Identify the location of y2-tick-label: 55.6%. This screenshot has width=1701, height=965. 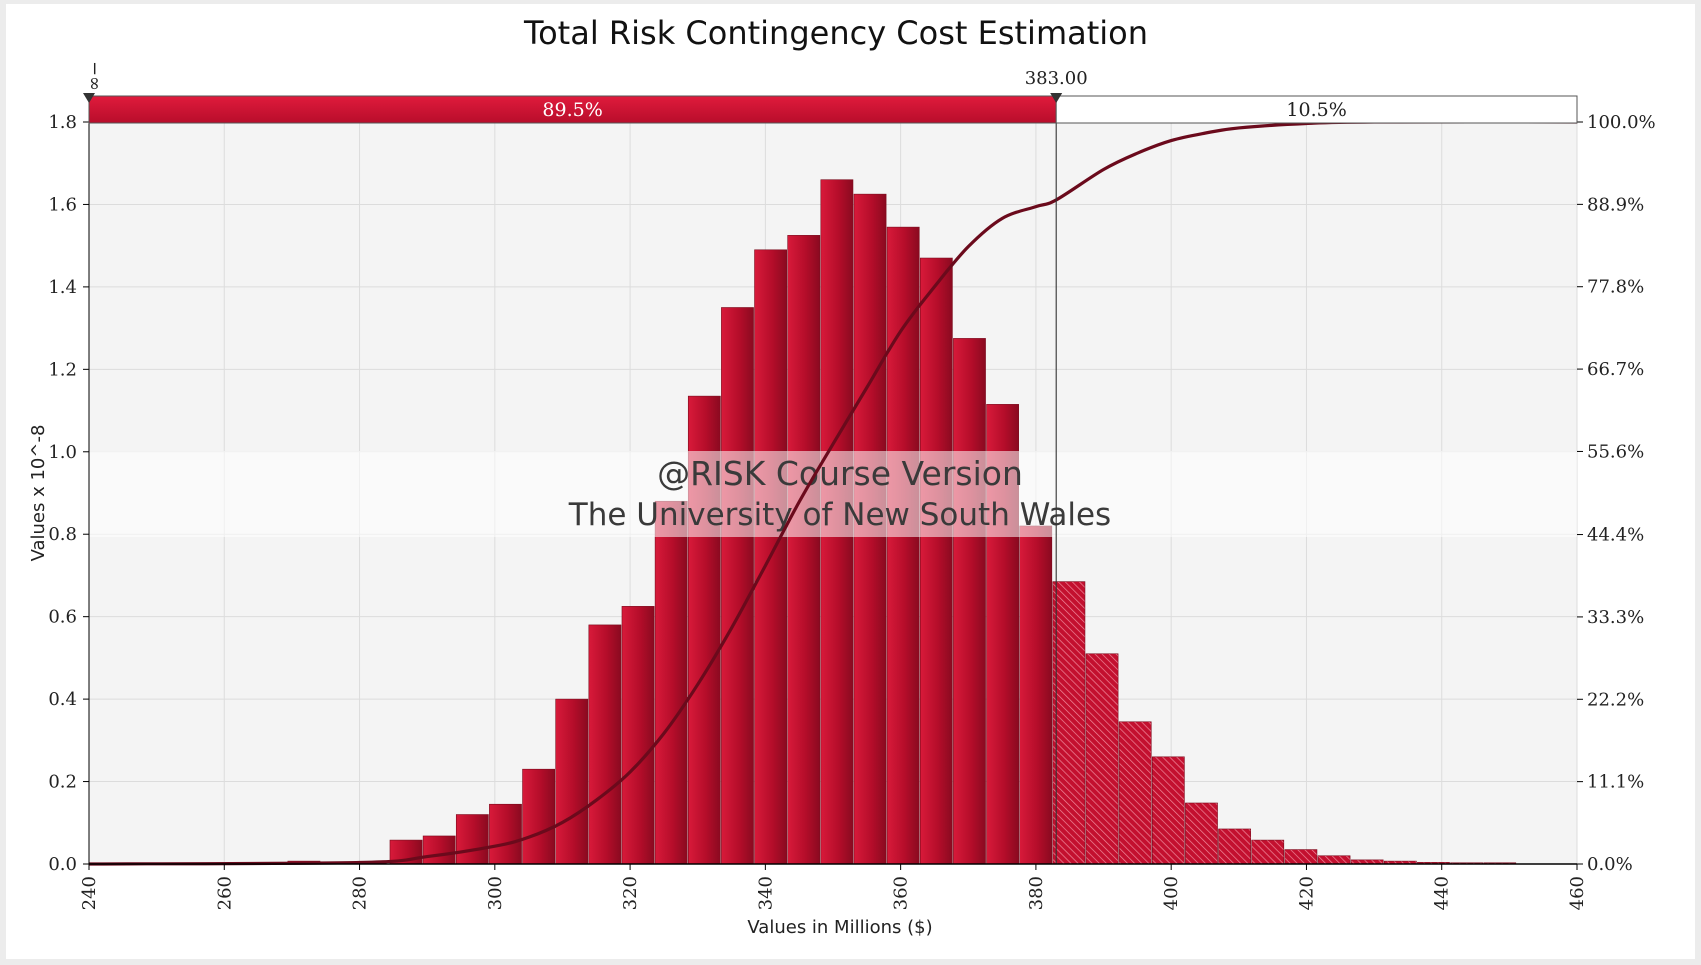
(1615, 451).